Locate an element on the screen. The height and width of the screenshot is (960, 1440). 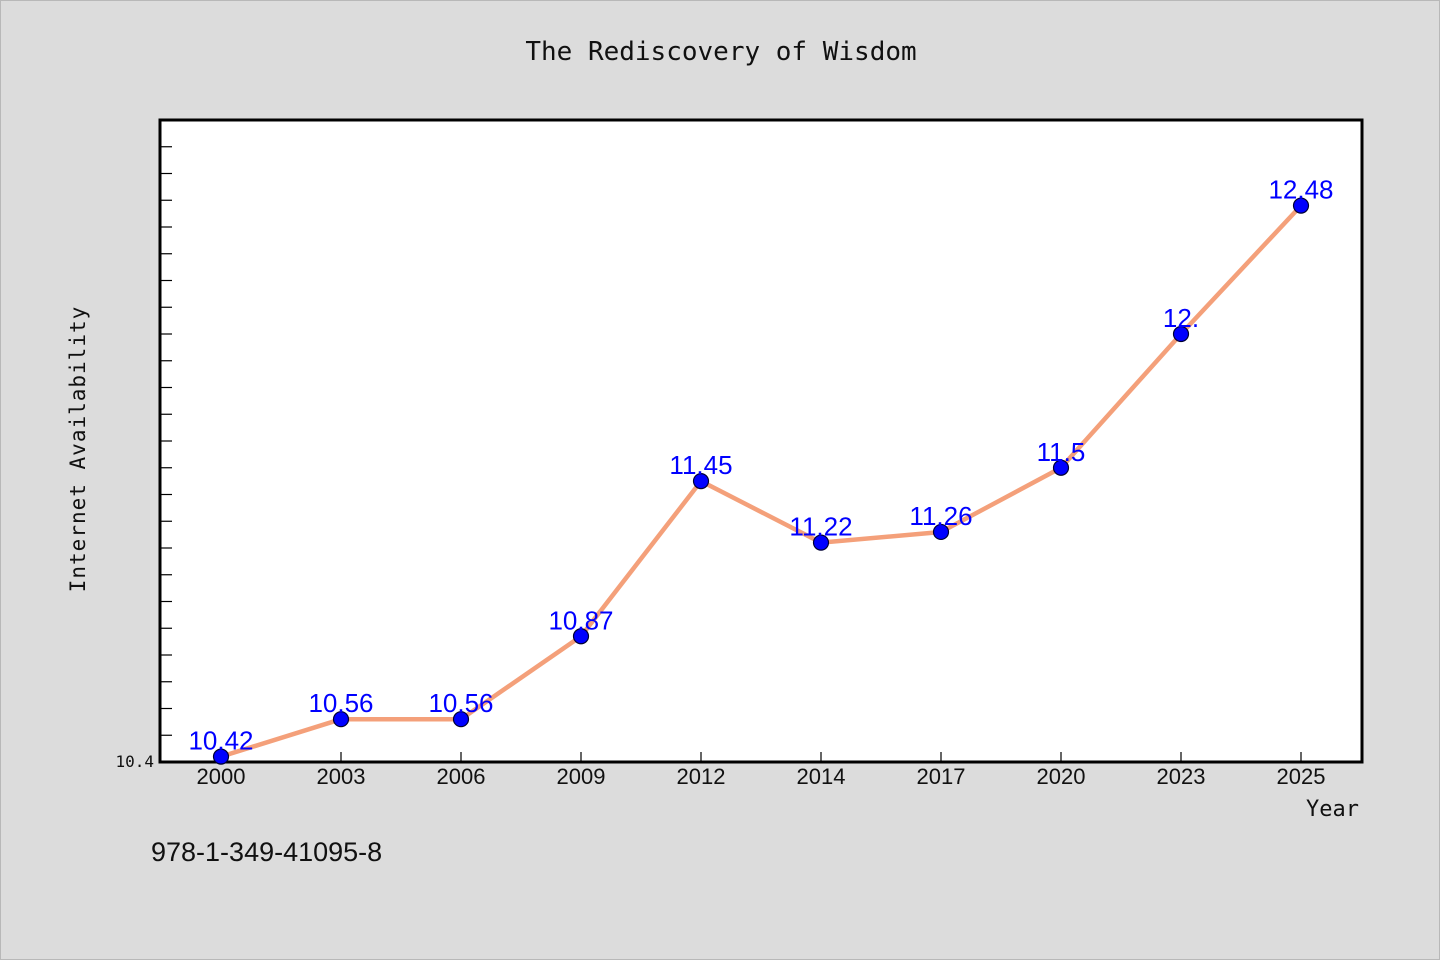
data-label: 11.45 is located at coordinates (700, 465).